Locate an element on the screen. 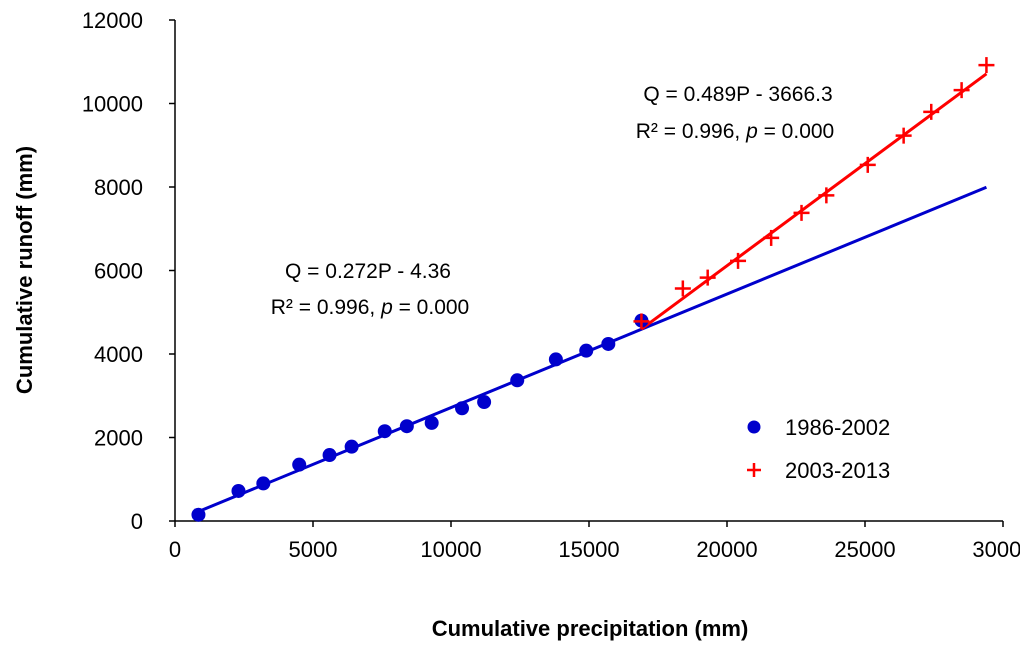  annotation-2003-2013-equation: Q = 0.489P - 3666.3 is located at coordinates (737, 94).